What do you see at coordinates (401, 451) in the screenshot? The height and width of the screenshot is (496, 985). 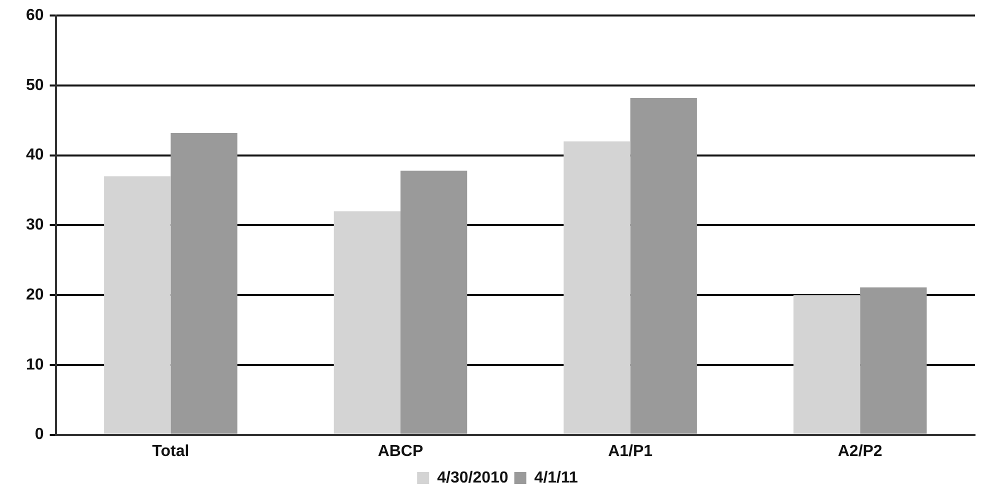 I see `x-tick-label: ABCP` at bounding box center [401, 451].